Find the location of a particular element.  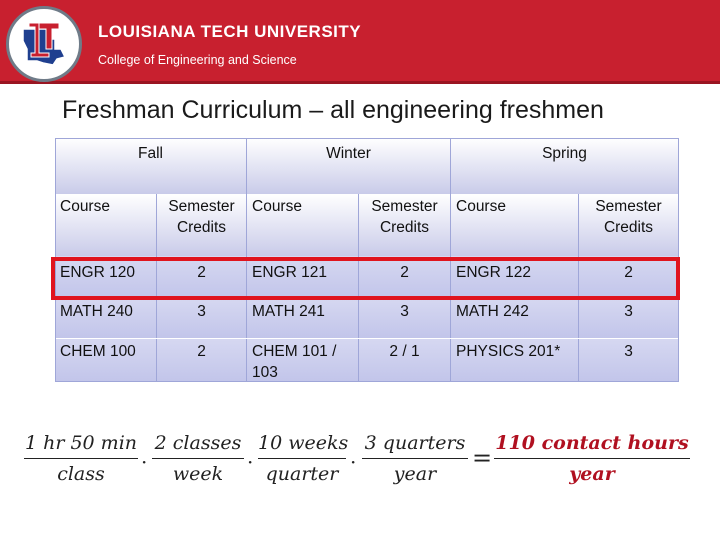

numerator: 3 quarters is located at coordinates (415, 443).